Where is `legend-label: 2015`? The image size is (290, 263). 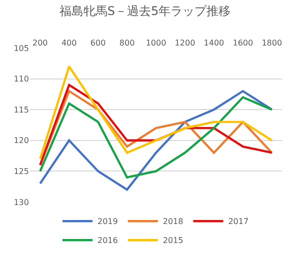 legend-label: 2015 is located at coordinates (173, 241).